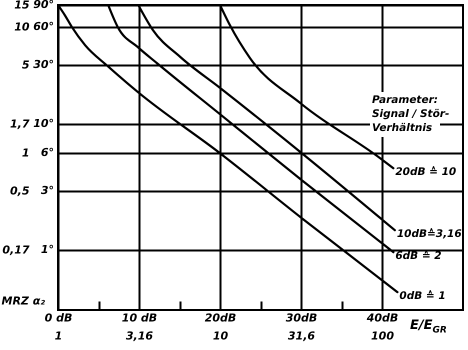  Describe the element at coordinates (302, 318) in the screenshot. I see `x2-tick-label: 30dB` at that location.